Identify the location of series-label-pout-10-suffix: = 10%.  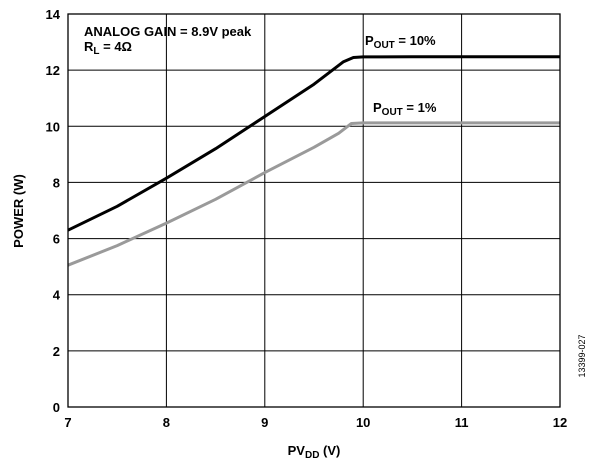
(415, 40).